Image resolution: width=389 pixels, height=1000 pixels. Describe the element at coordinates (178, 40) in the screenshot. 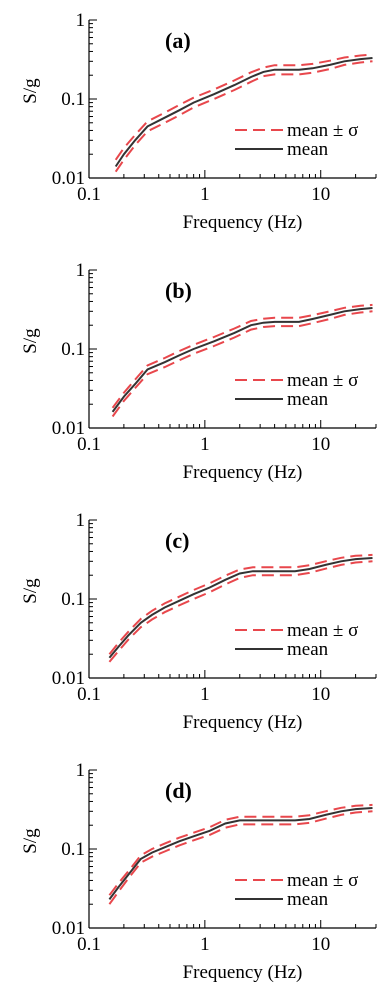

I see `panel-label: (a)` at that location.